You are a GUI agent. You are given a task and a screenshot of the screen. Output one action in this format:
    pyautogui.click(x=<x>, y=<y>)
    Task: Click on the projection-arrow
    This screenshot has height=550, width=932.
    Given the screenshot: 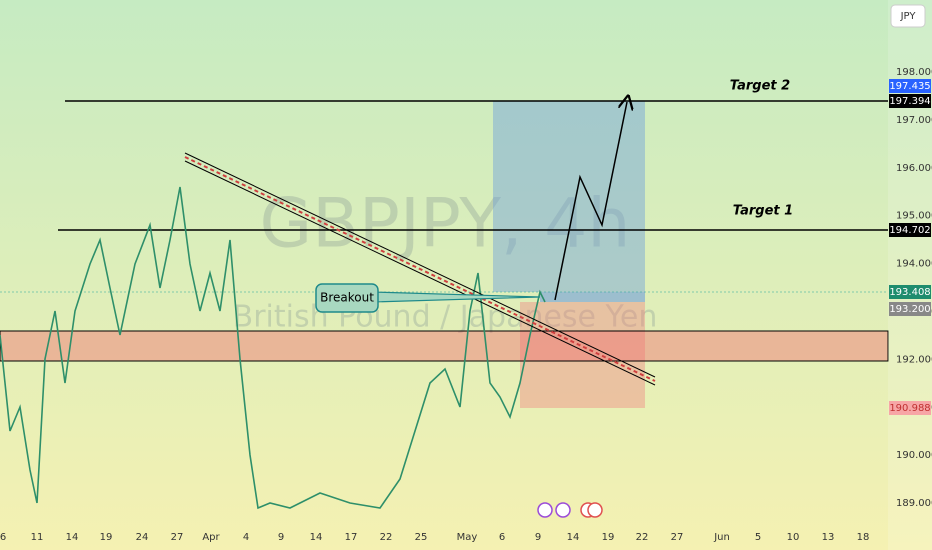 What is the action you would take?
    pyautogui.click(x=590, y=201)
    